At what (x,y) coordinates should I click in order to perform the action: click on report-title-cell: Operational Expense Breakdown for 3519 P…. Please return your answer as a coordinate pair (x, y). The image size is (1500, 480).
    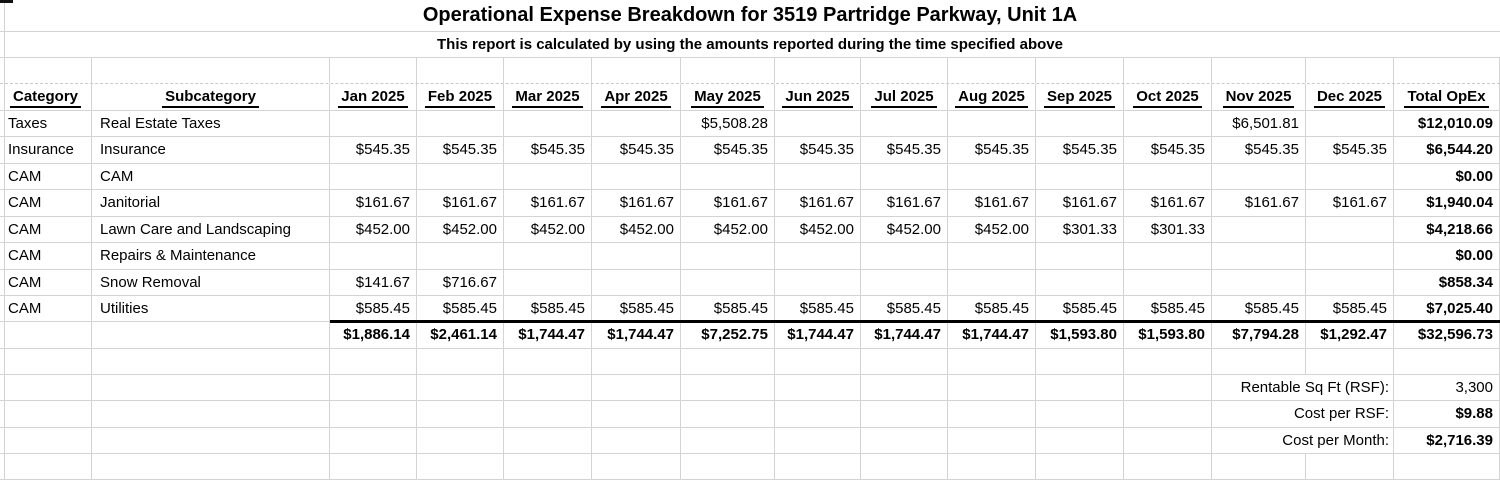
    Looking at the image, I should click on (750, 15).